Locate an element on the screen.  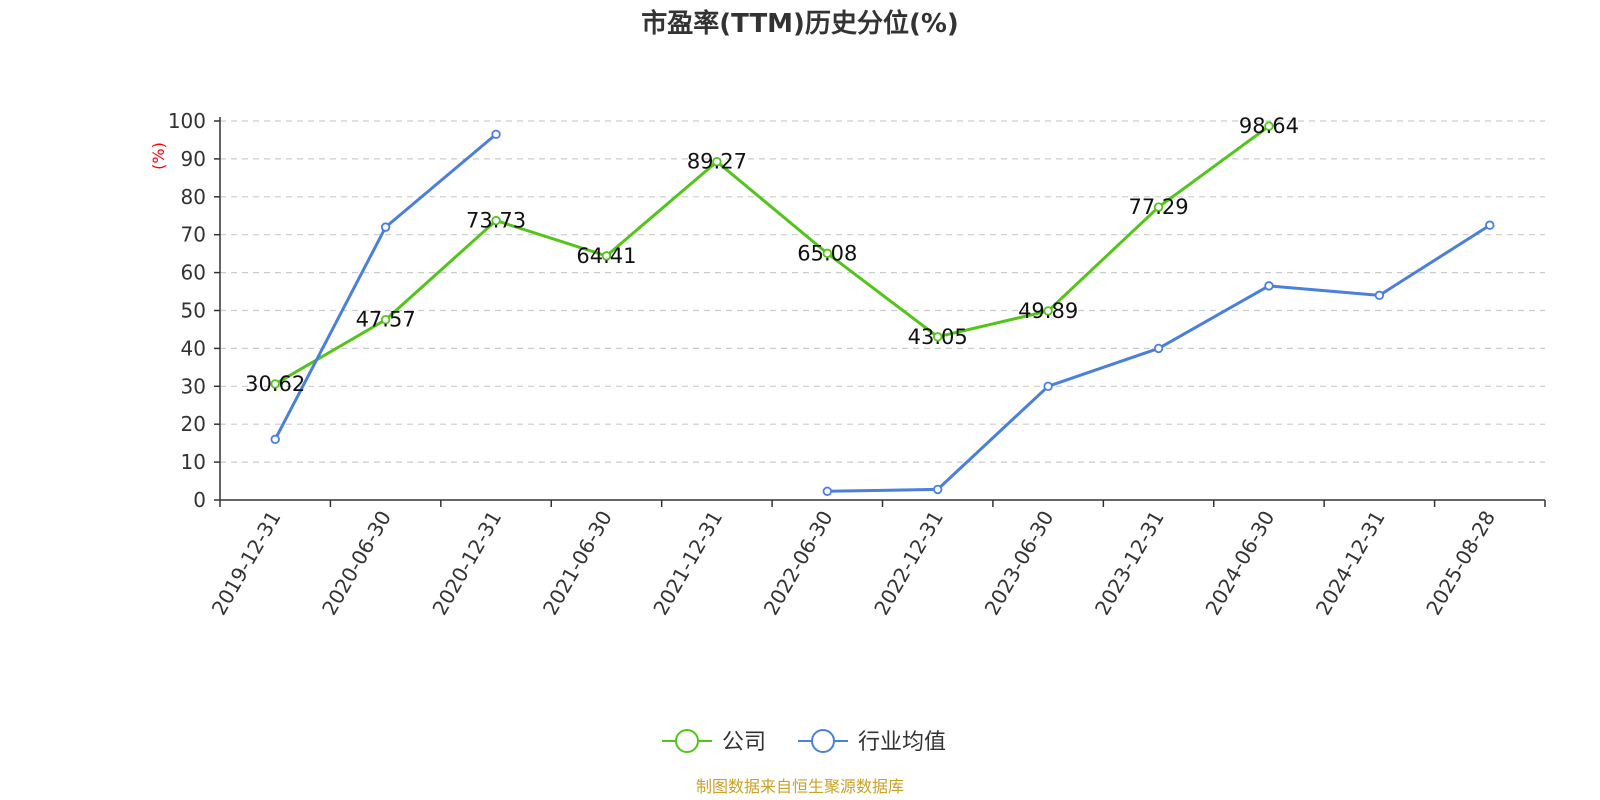
data-label: 89.27 is located at coordinates (717, 162).